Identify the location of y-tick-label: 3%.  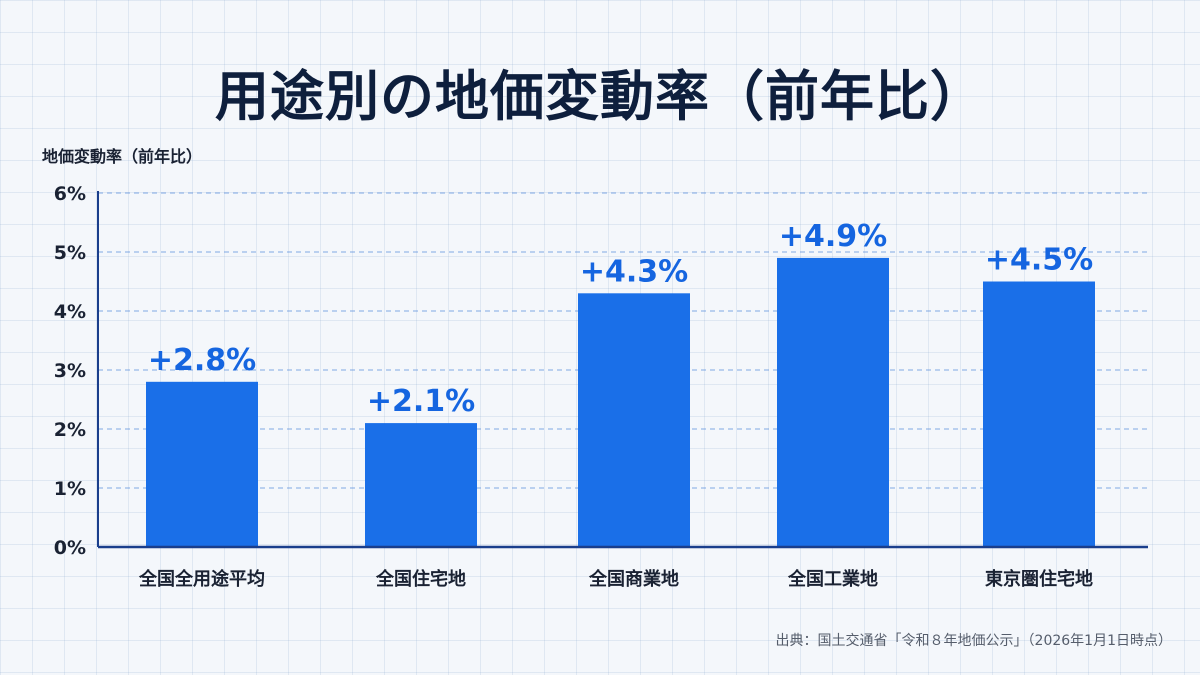
(70, 371).